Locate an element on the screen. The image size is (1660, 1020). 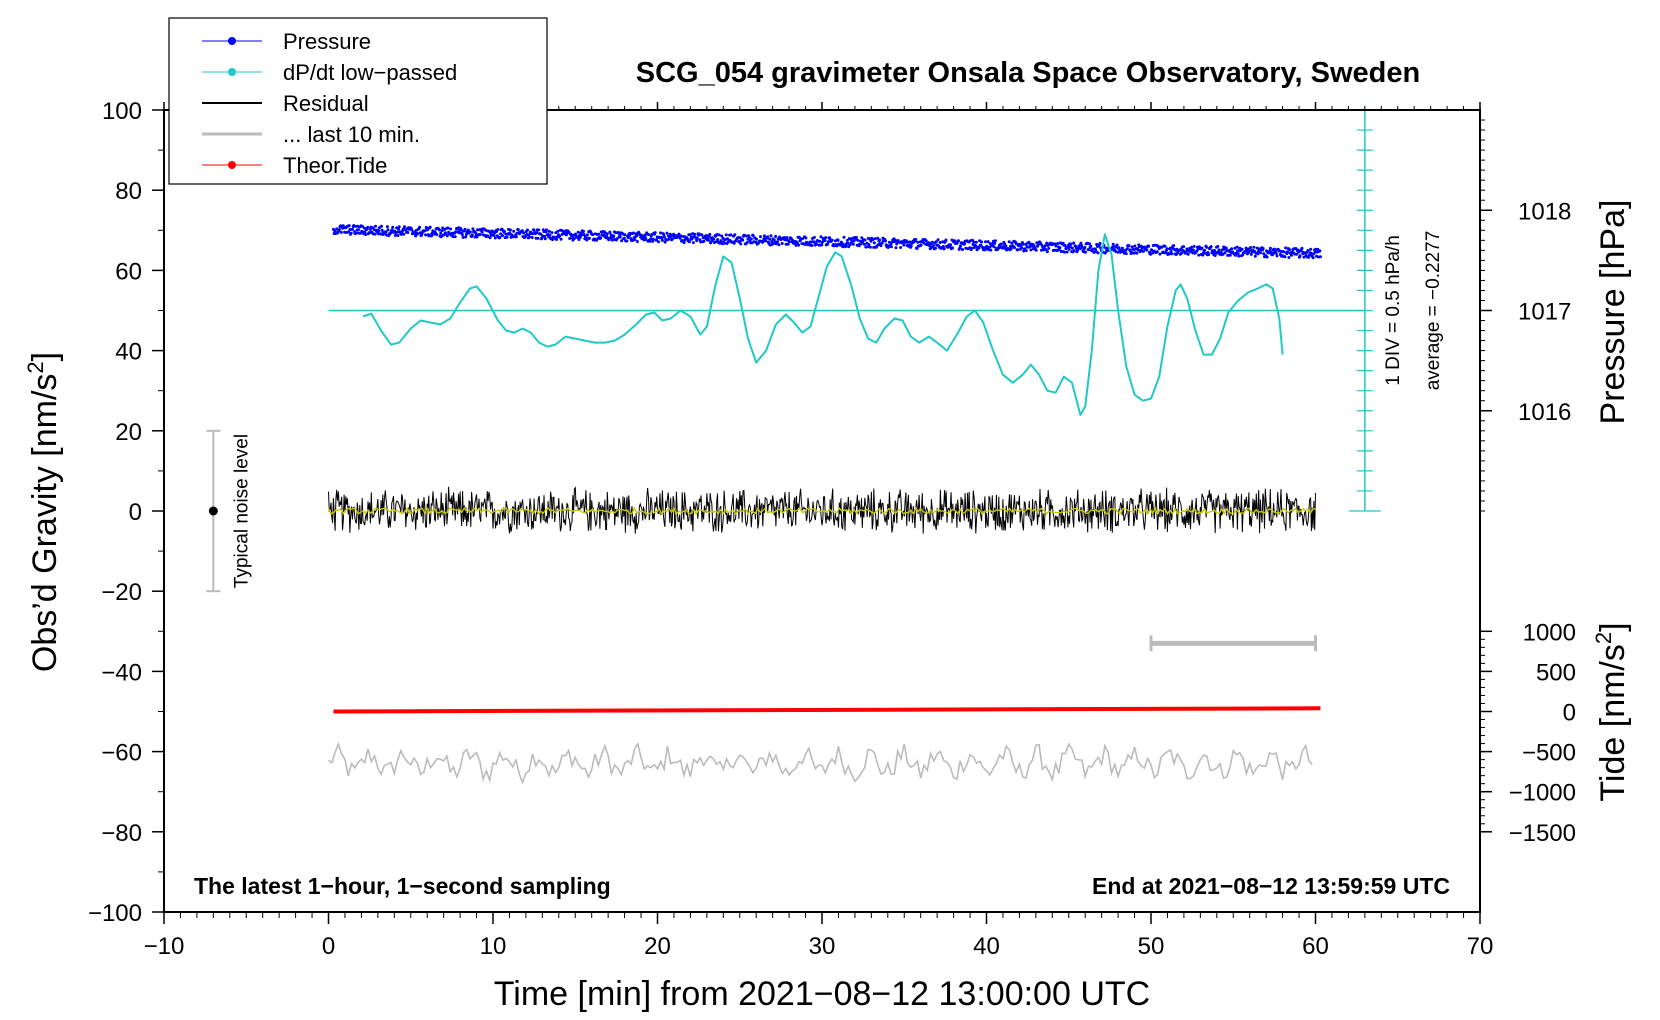
y-tick-label: −60 is located at coordinates (121, 753).